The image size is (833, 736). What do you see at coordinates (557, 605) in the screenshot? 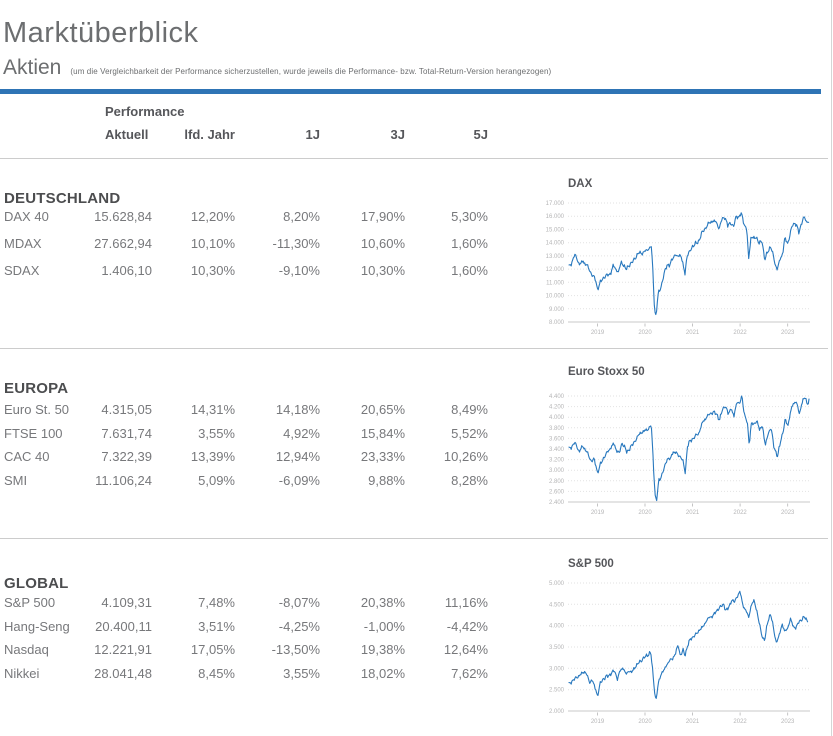
I see `svg-text: 4.500` at bounding box center [557, 605].